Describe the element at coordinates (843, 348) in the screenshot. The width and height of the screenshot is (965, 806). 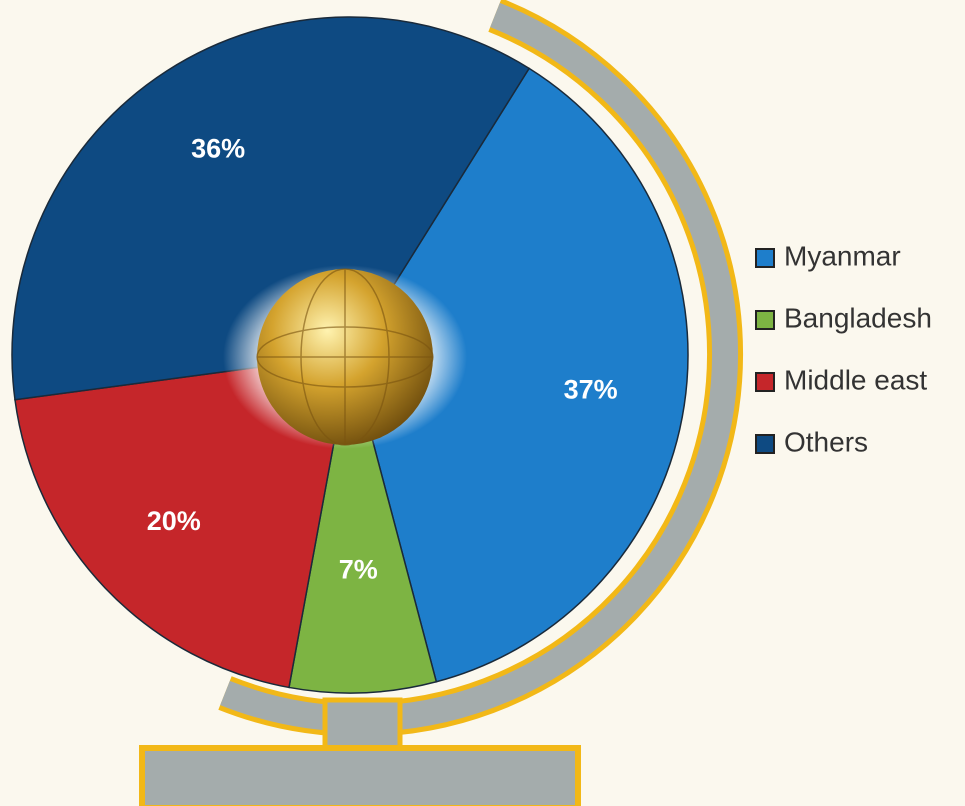
I see `legend: Myanmar Bangladesh Middle east Others` at that location.